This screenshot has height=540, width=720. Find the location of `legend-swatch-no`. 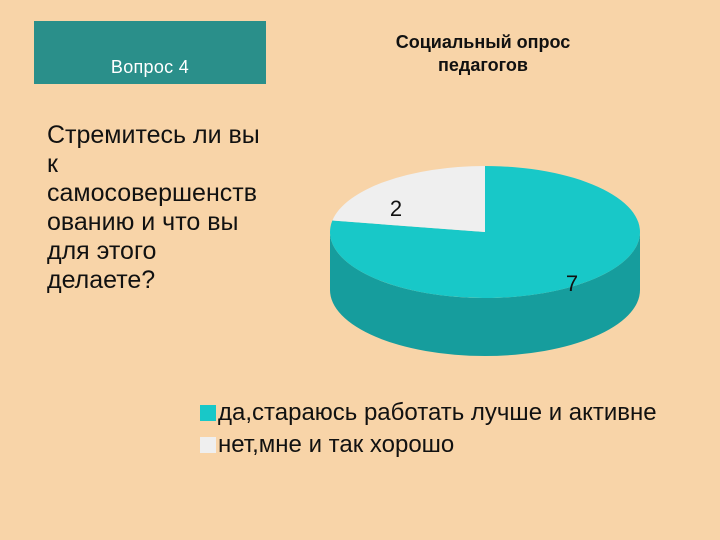

legend-swatch-no is located at coordinates (208, 445).